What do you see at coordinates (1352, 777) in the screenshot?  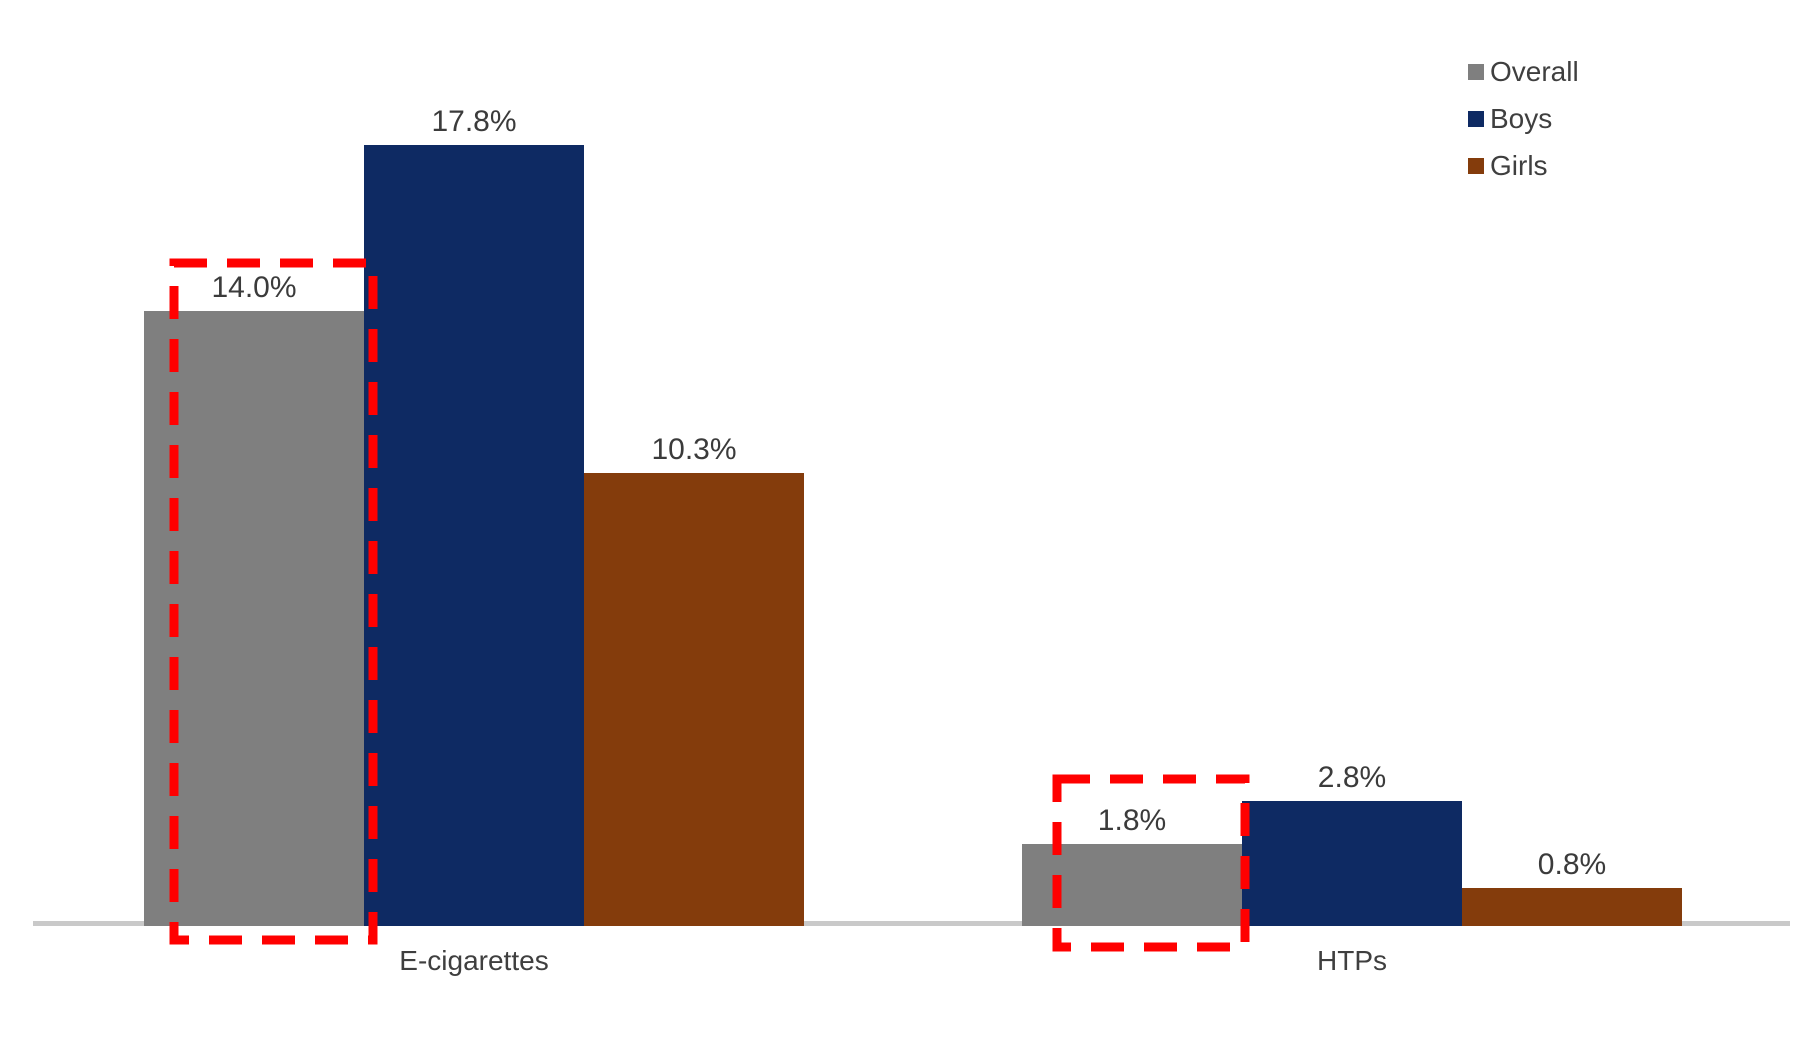 I see `value-label-boys-htps: 2.8%` at bounding box center [1352, 777].